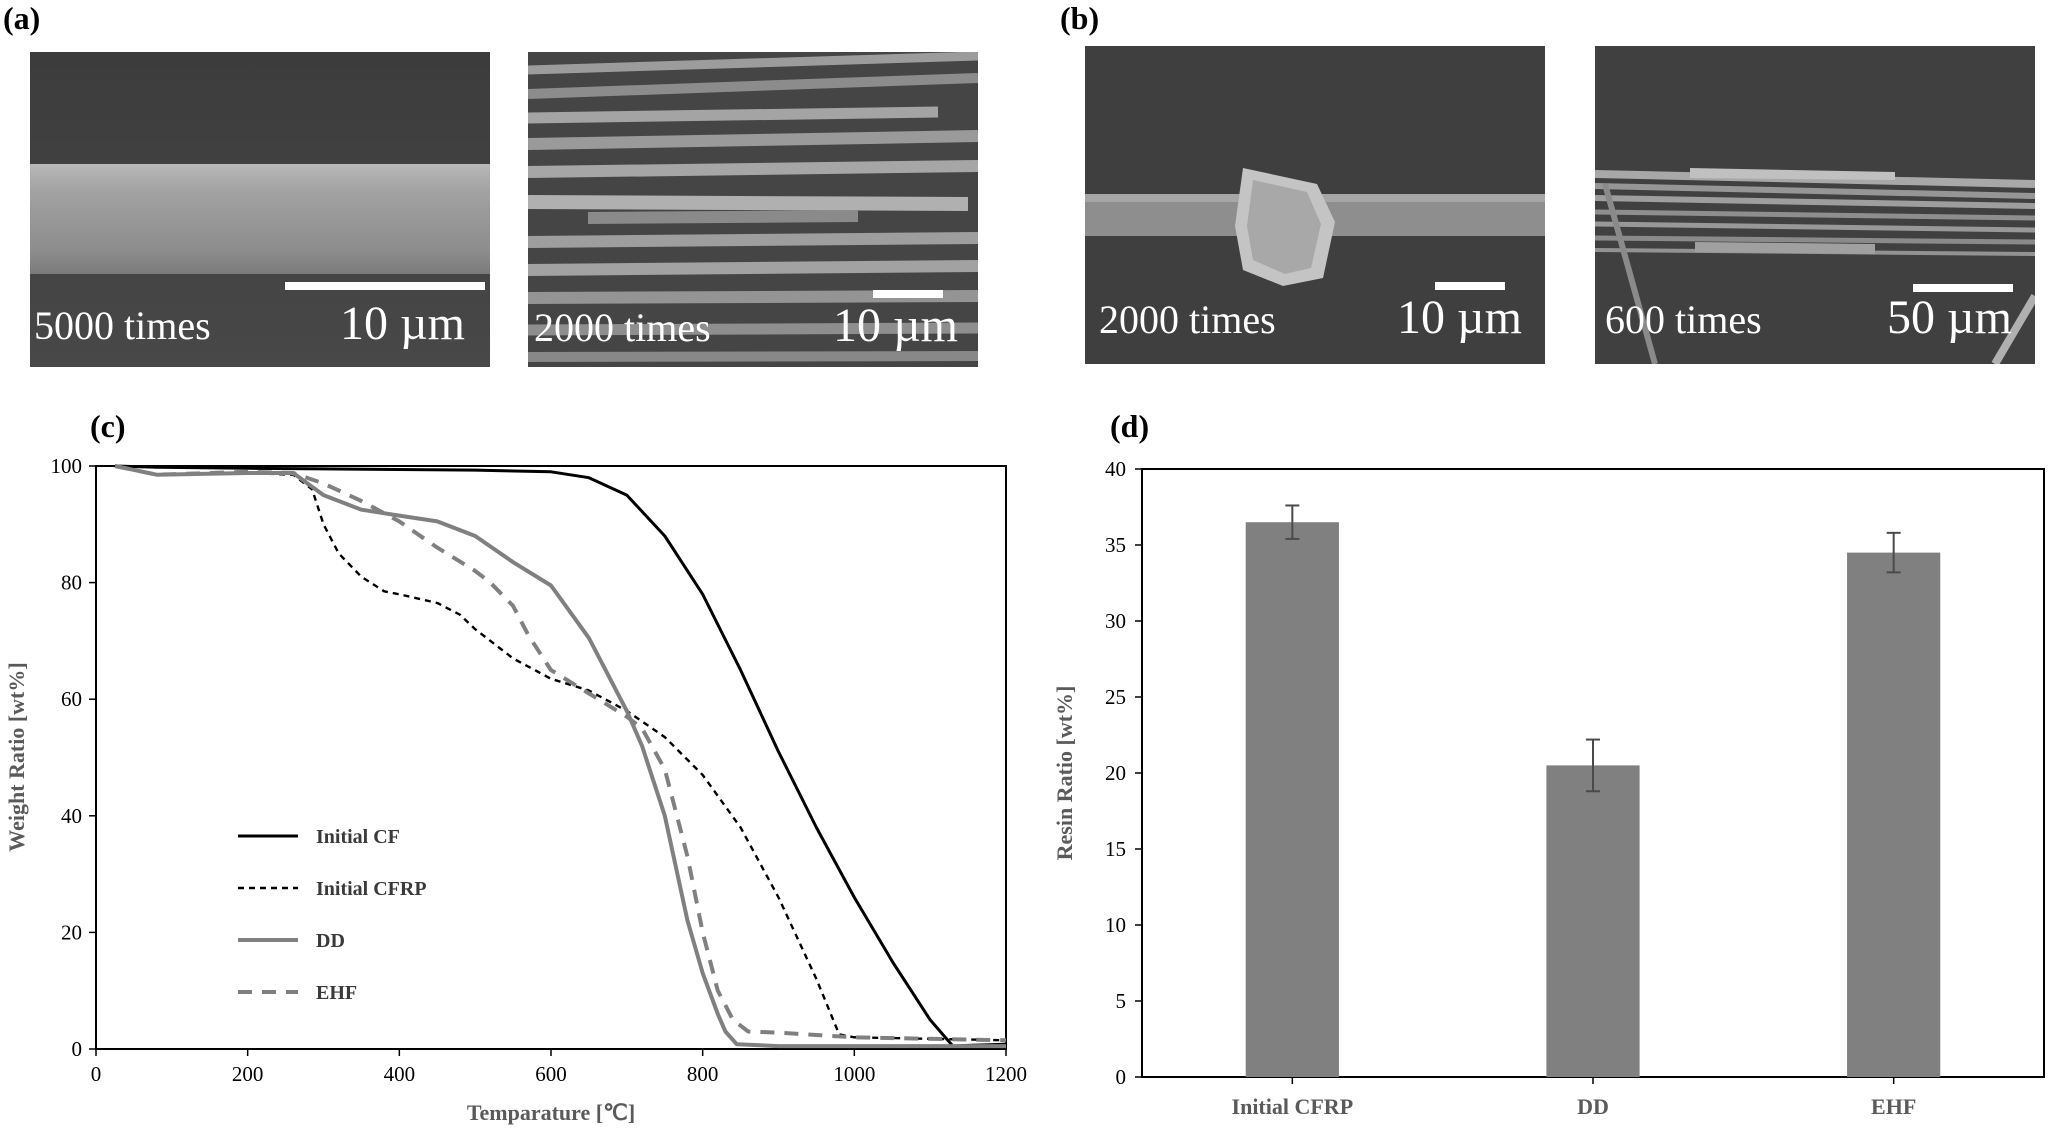 Image resolution: width=2055 pixels, height=1133 pixels. What do you see at coordinates (67, 466) in the screenshot?
I see `y-tick-label: 100` at bounding box center [67, 466].